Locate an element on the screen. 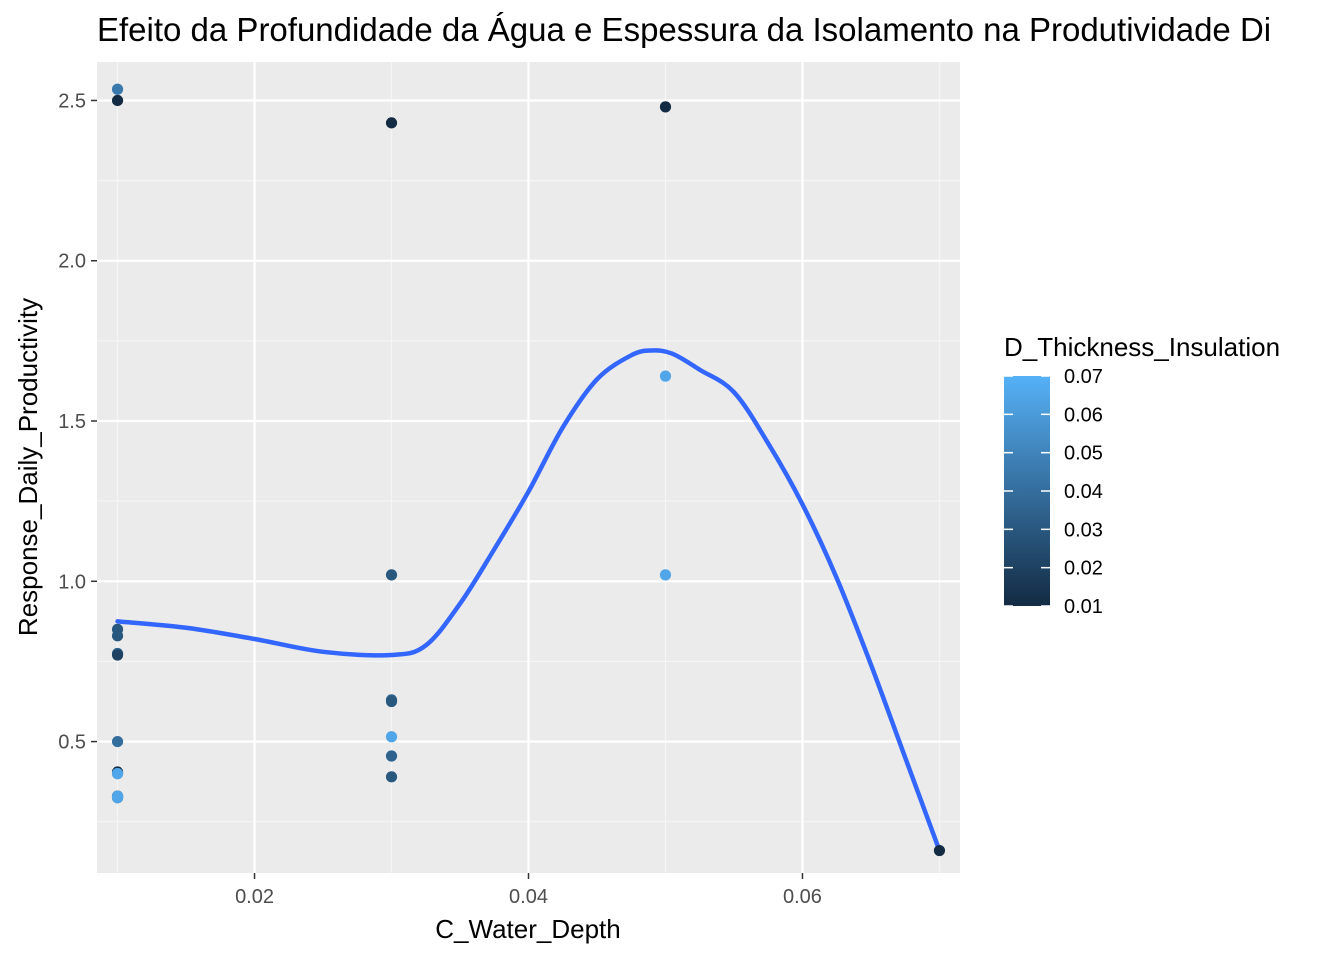 This screenshot has height=960, width=1344. y-axis-title: Response_Daily_Productivity is located at coordinates (28, 467).